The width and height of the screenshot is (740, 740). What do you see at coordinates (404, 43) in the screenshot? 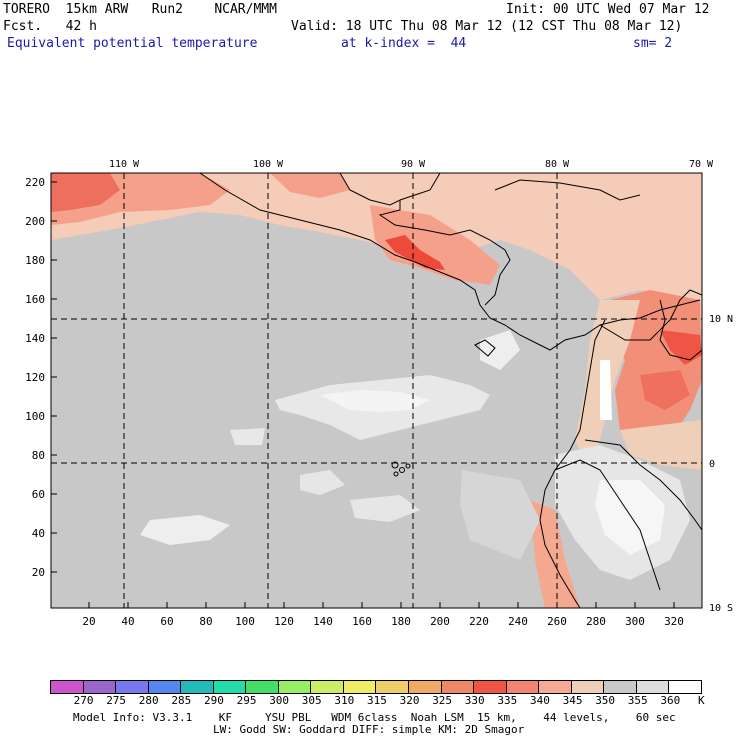
I see `level-info: at k-index = 44` at bounding box center [404, 43].